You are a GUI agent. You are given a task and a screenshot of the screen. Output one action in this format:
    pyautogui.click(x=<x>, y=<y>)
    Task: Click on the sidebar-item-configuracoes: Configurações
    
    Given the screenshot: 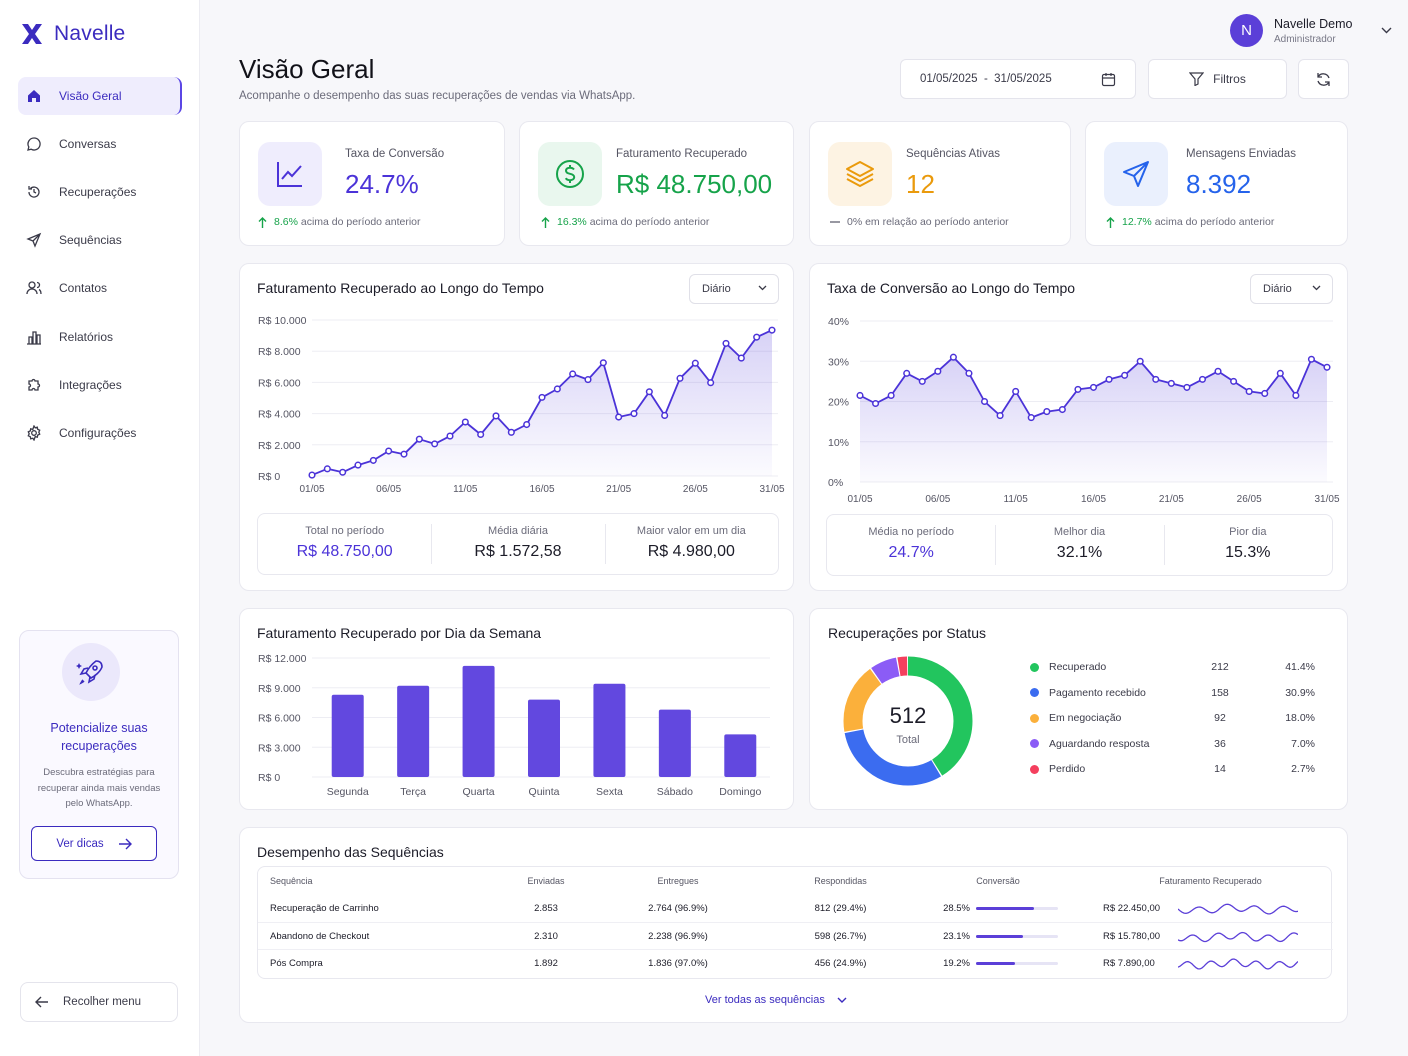 What is the action you would take?
    pyautogui.click(x=100, y=433)
    